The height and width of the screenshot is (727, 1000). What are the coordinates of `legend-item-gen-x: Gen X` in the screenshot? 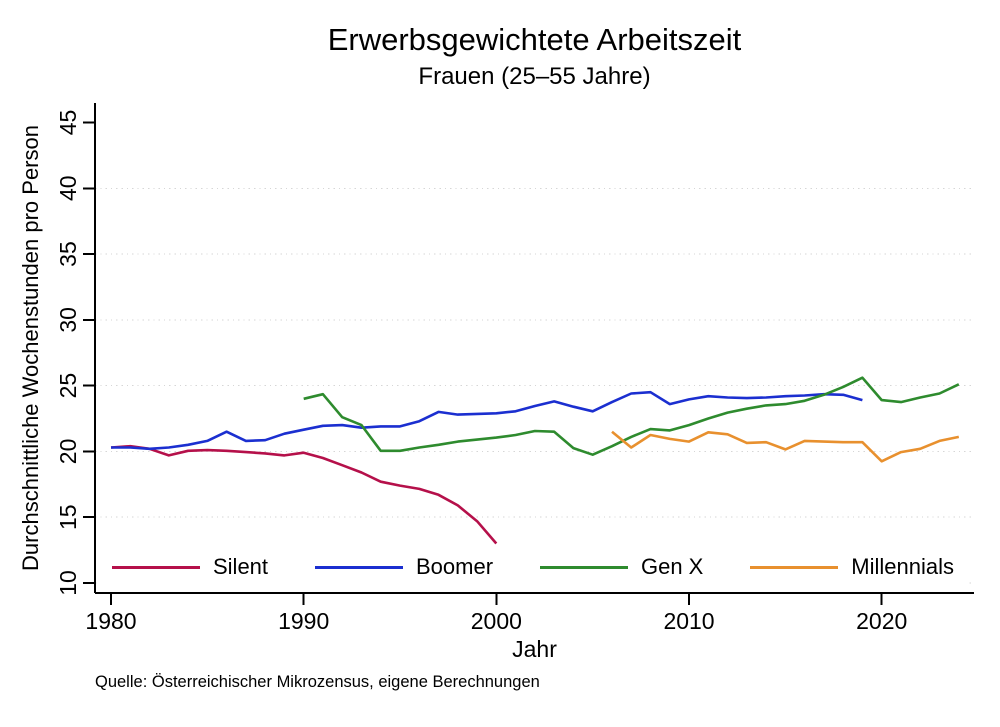 It's located at (621, 567).